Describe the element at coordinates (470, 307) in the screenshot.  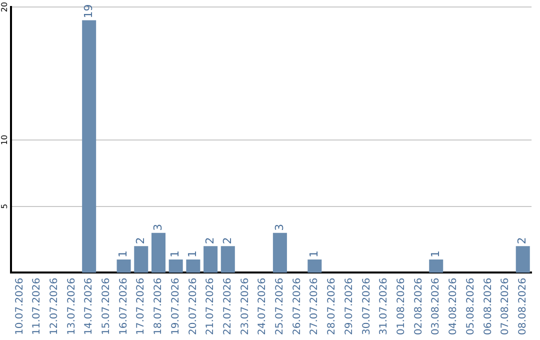
I see `x-tick-label: 05.08.2026` at that location.